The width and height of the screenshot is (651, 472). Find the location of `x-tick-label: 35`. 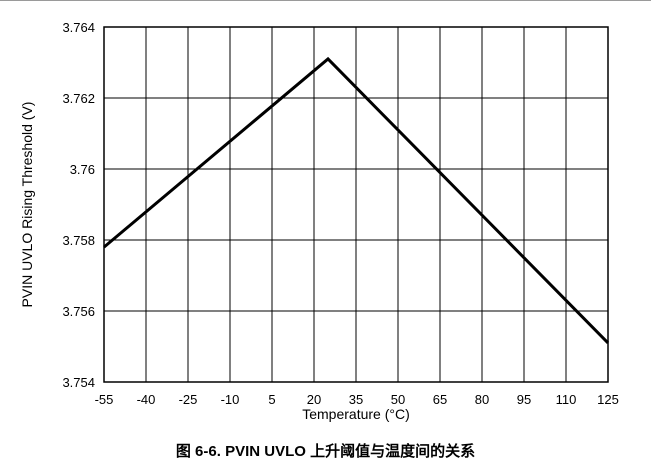

x-tick-label: 35 is located at coordinates (356, 399).